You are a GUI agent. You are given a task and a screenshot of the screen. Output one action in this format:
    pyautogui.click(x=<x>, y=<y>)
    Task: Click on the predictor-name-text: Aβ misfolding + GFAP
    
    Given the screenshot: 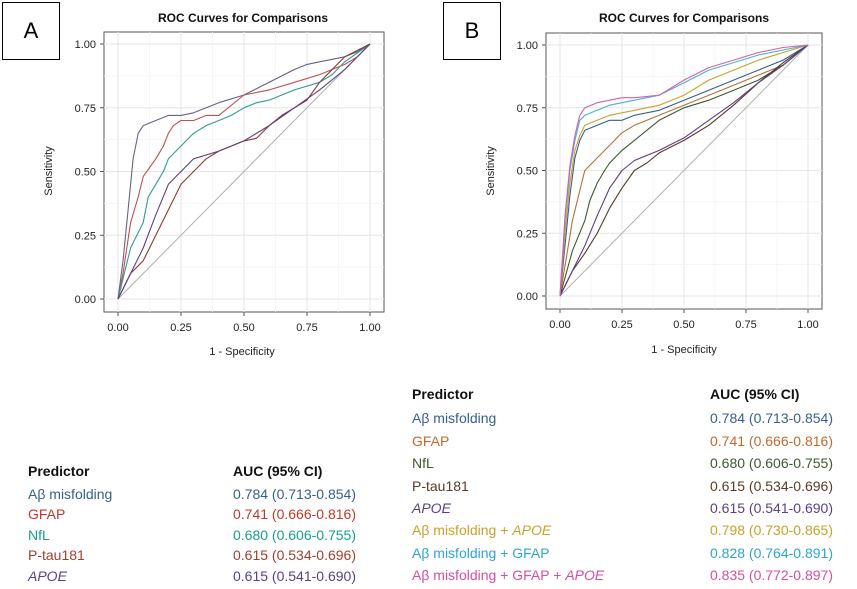 What is the action you would take?
    pyautogui.click(x=481, y=552)
    